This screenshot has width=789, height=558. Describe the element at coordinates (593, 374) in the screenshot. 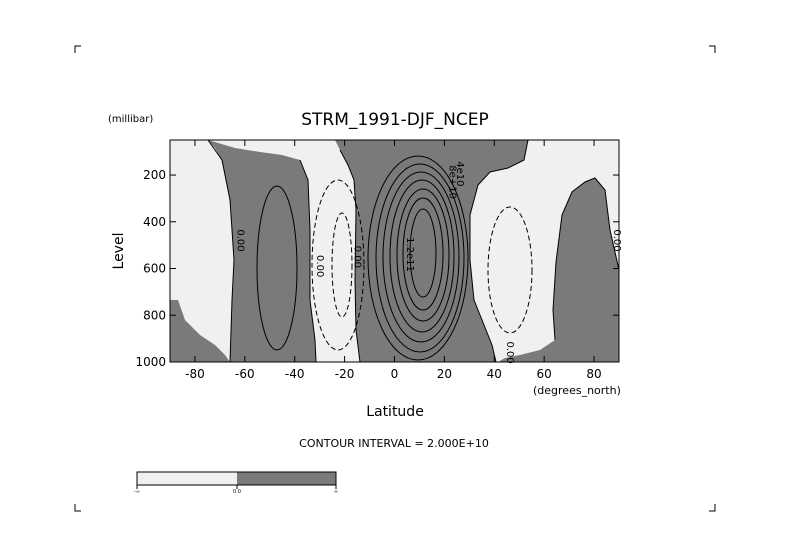

I see `x-tick-label: 80` at that location.